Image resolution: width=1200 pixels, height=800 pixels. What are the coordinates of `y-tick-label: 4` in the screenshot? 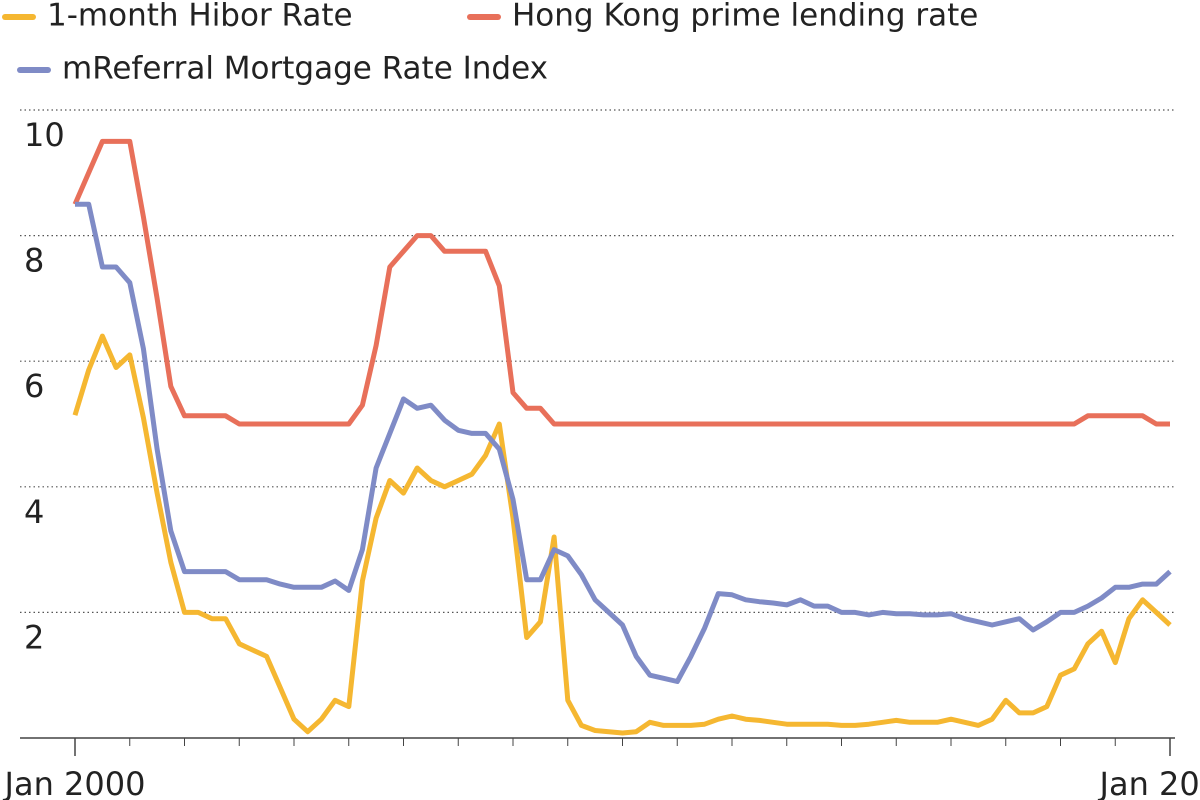 It's located at (34, 512).